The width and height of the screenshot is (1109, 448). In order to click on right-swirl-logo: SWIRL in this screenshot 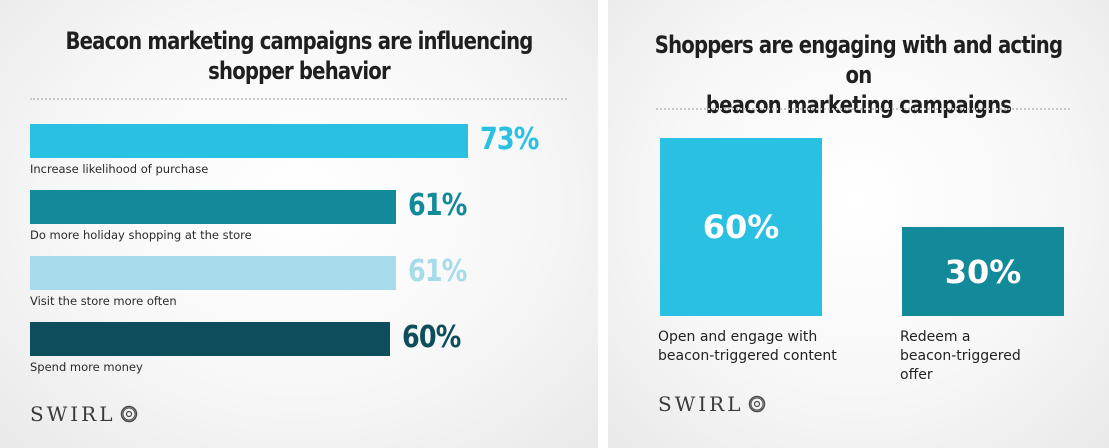, I will do `click(712, 404)`.